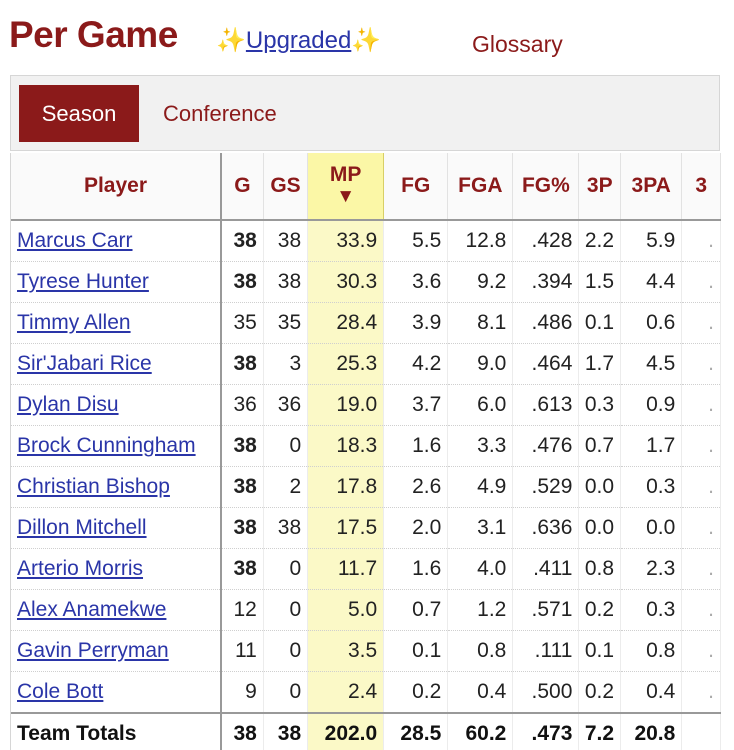 The image size is (734, 750). I want to click on stat-cell: 3.5, so click(346, 651).